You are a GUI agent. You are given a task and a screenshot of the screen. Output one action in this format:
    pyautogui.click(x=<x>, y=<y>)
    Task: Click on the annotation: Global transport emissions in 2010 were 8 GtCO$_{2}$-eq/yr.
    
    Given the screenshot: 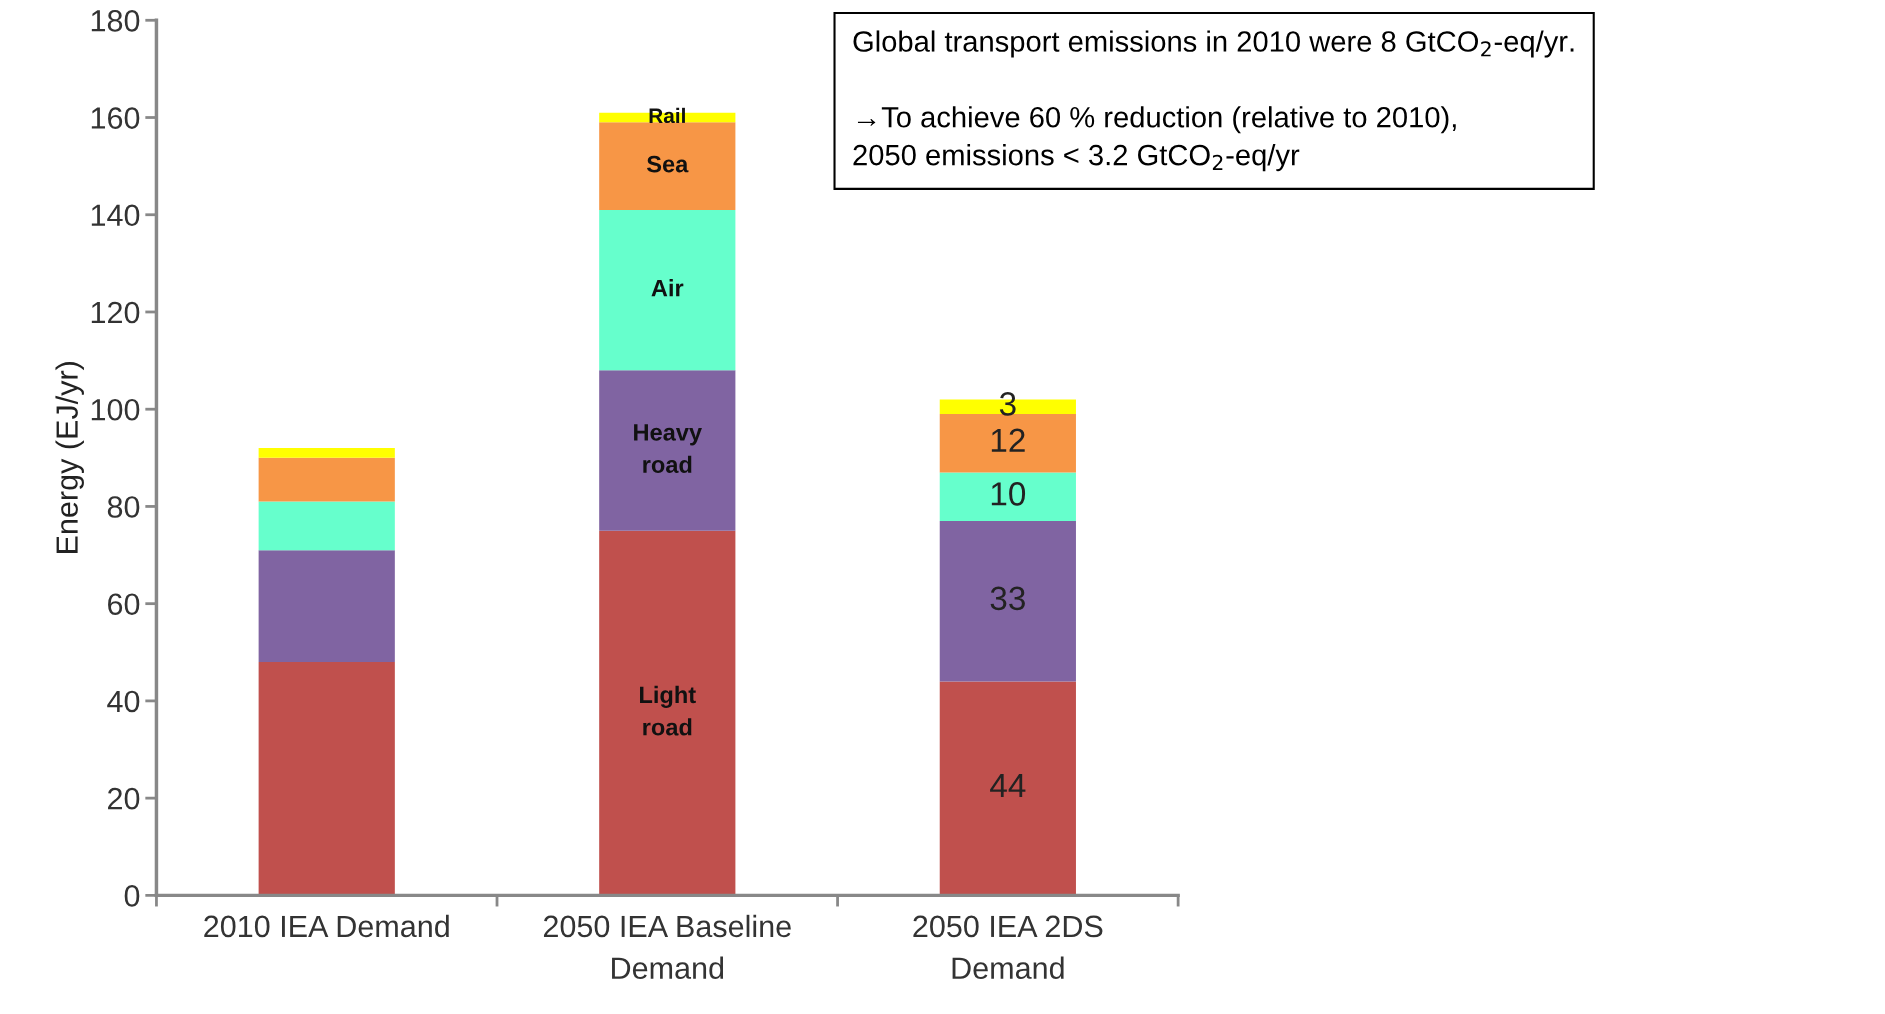 What is the action you would take?
    pyautogui.click(x=1213, y=44)
    